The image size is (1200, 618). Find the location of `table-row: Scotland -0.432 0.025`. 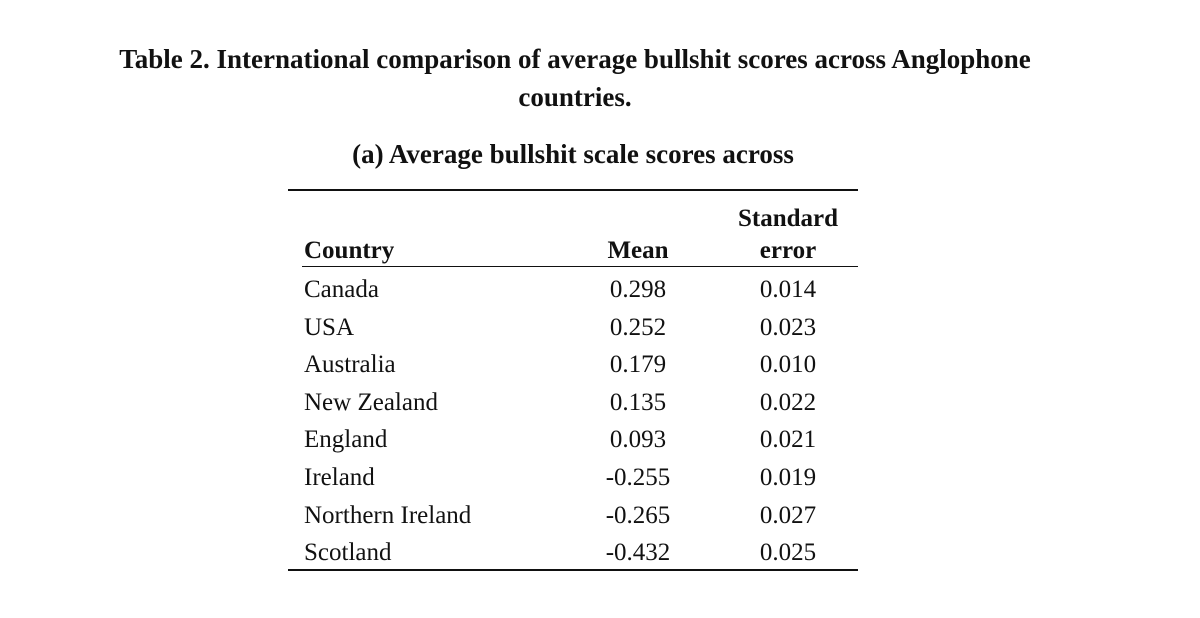

table-row: Scotland -0.432 0.025 is located at coordinates (573, 557).